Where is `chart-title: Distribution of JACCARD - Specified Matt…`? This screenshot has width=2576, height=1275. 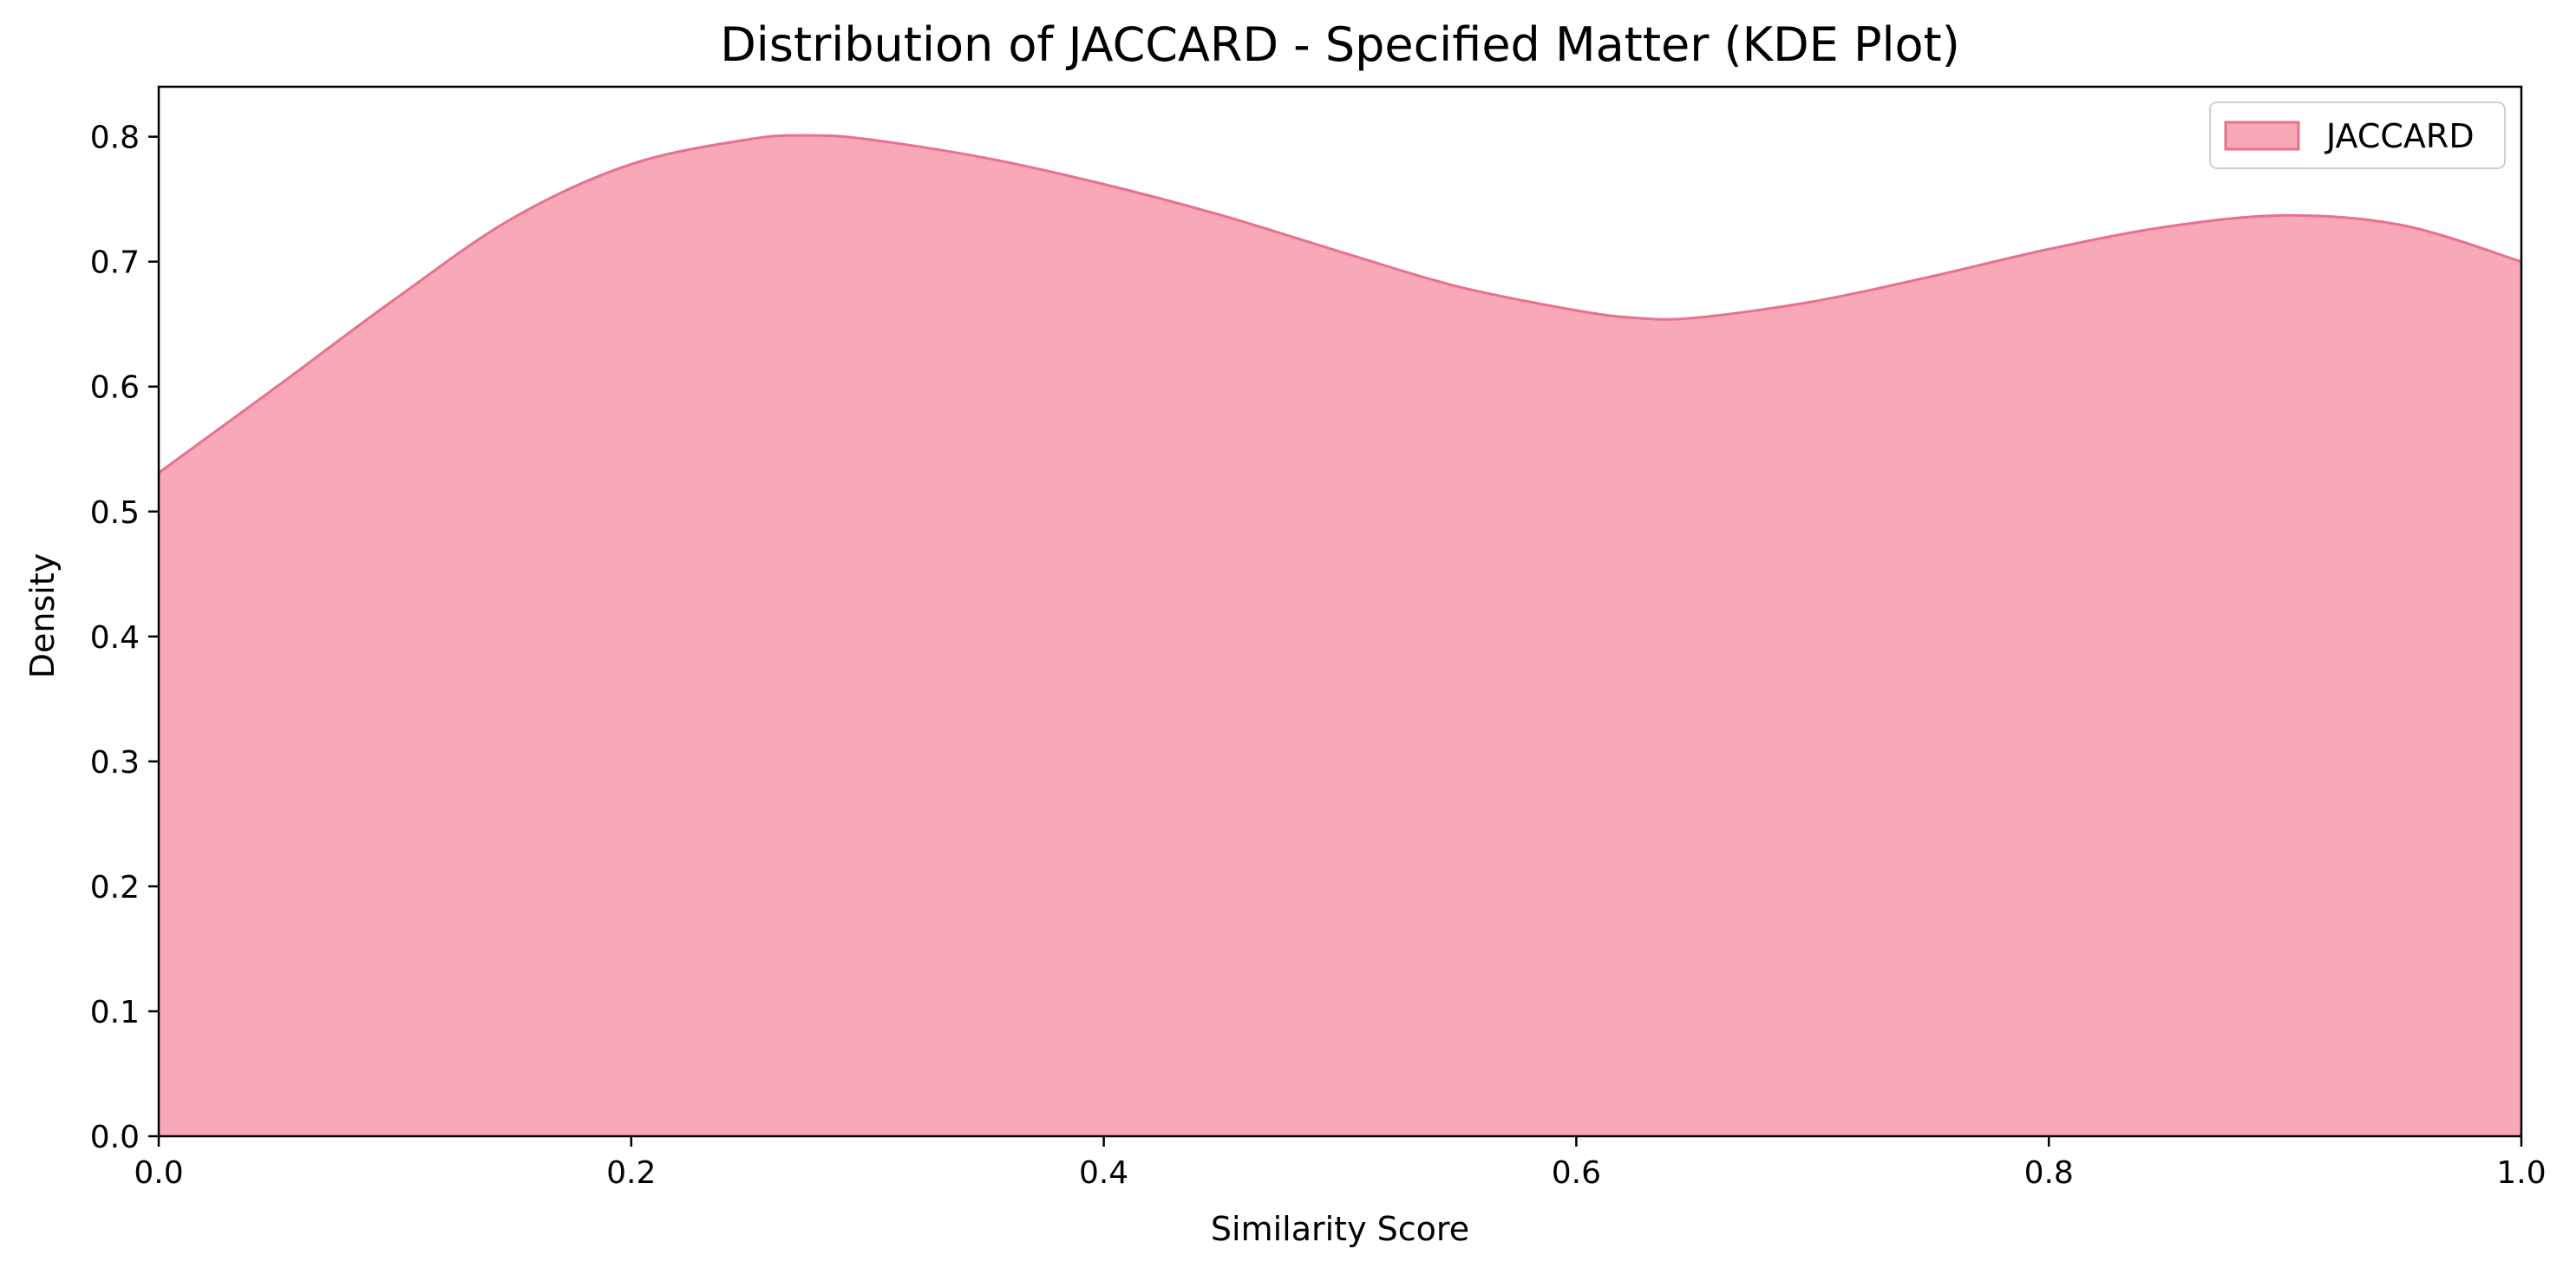
chart-title: Distribution of JACCARD - Specified Matt… is located at coordinates (1340, 44).